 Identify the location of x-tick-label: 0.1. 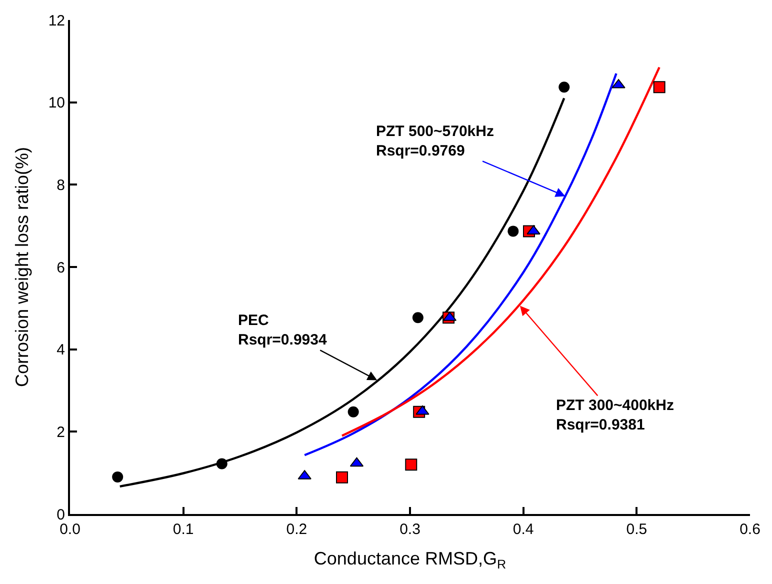
(183, 529).